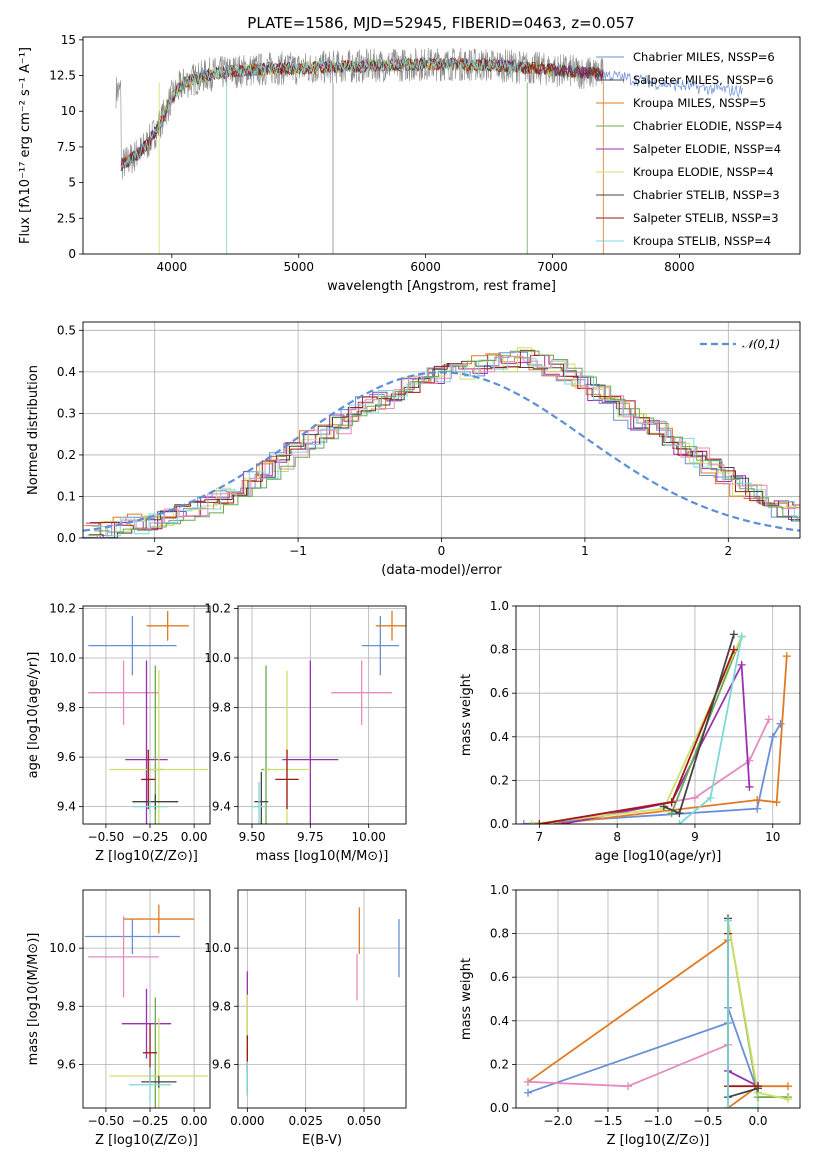  Describe the element at coordinates (699, 103) in the screenshot. I see `legend-label: Kroupa MILES, NSSP=5` at that location.